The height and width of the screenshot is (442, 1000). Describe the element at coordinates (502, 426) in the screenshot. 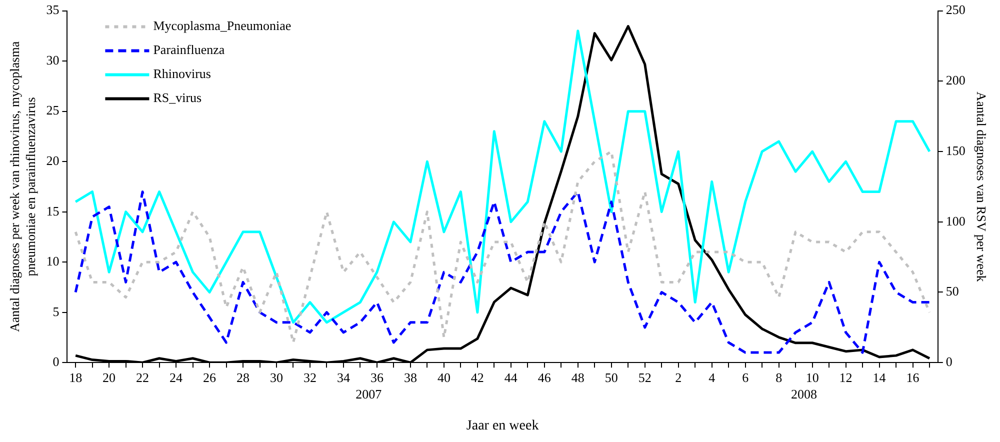

I see `x-axis-title: Jaar en week` at that location.